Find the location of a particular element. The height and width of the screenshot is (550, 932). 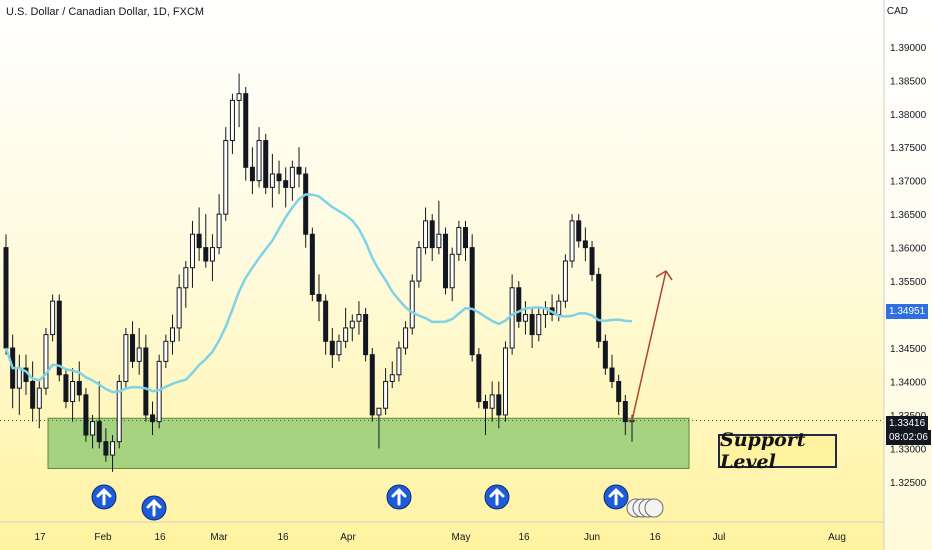

y-tick-label: 1.34500 is located at coordinates (908, 349).